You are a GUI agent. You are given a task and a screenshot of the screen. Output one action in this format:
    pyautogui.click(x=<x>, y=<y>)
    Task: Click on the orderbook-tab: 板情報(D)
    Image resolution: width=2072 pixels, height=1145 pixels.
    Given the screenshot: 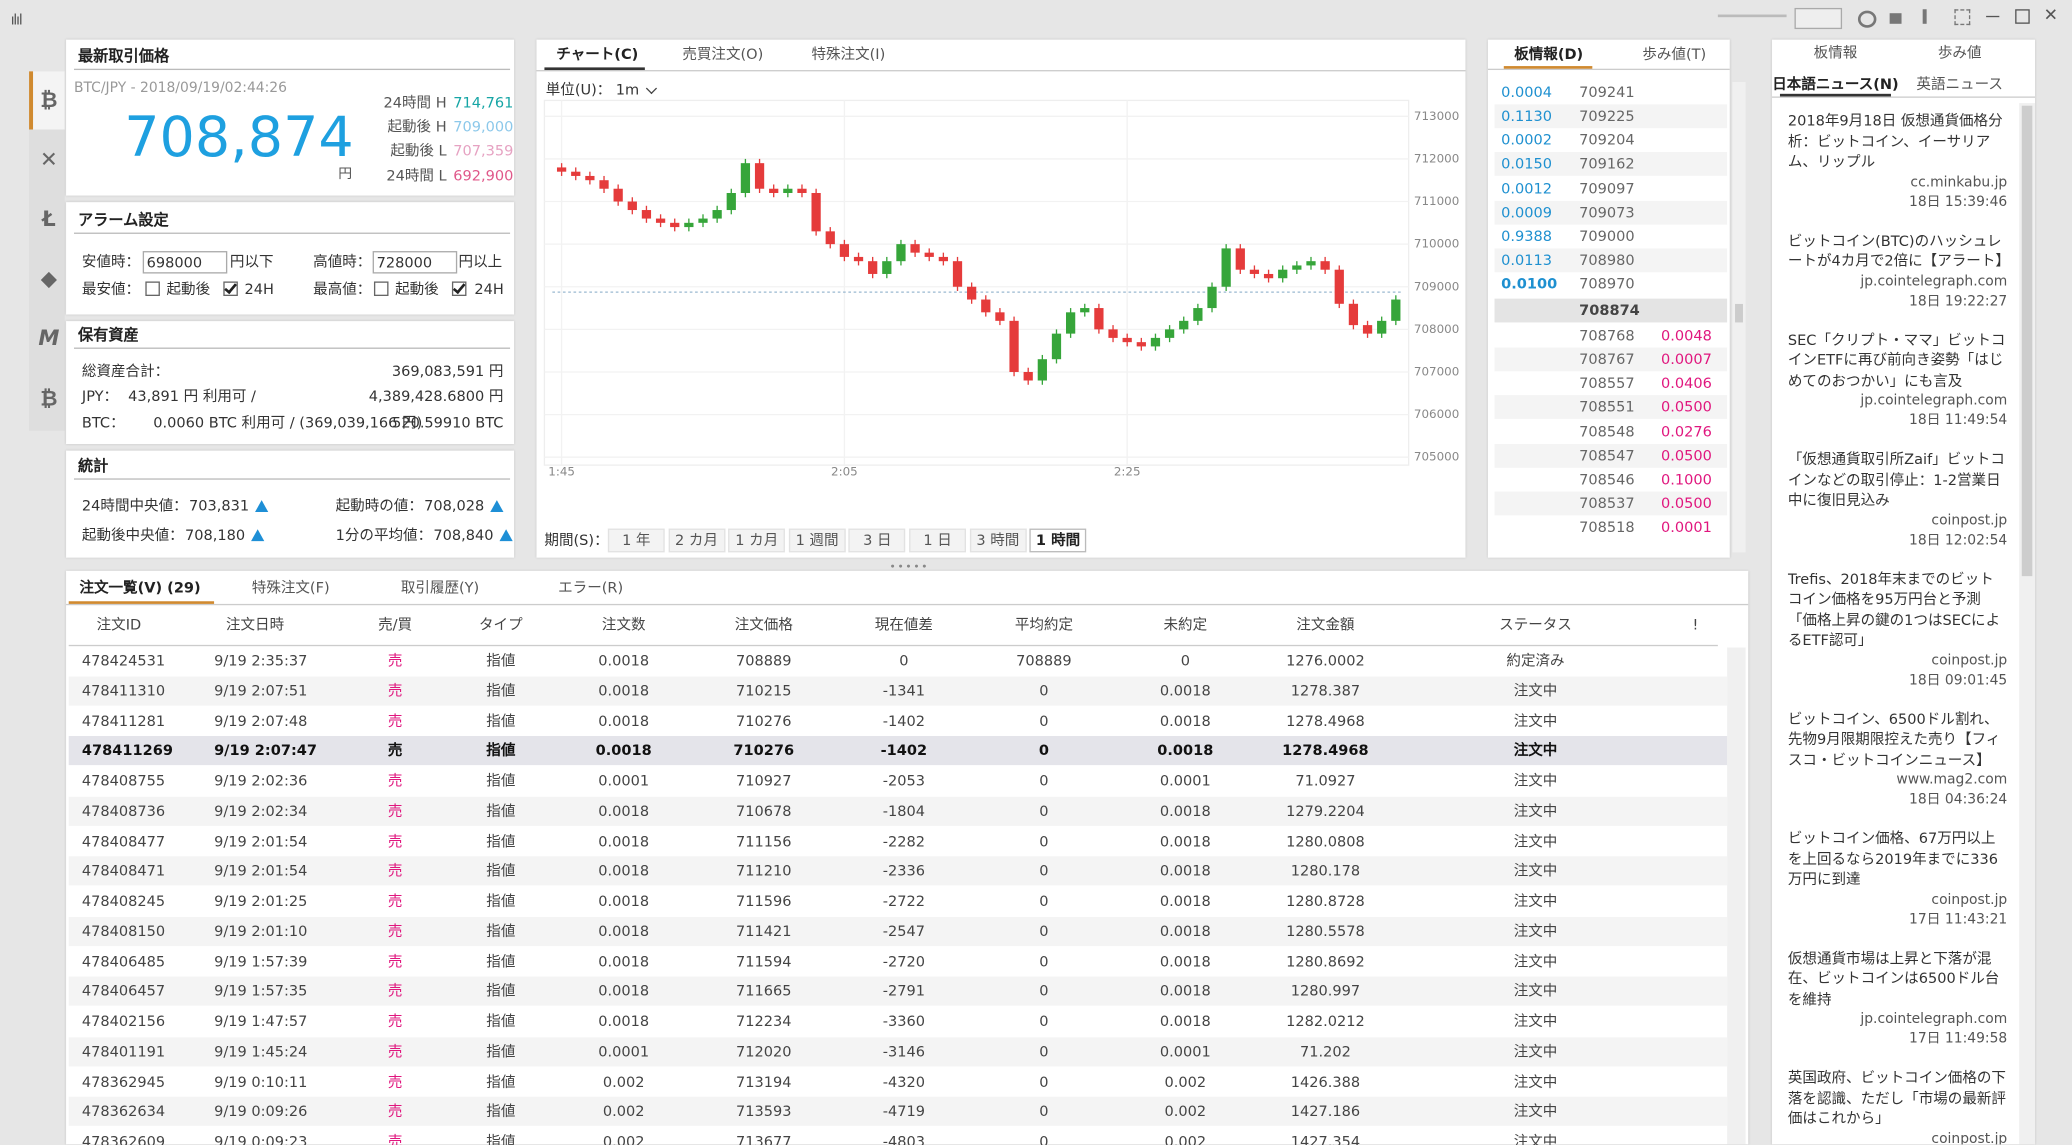 What is the action you would take?
    pyautogui.click(x=1549, y=54)
    